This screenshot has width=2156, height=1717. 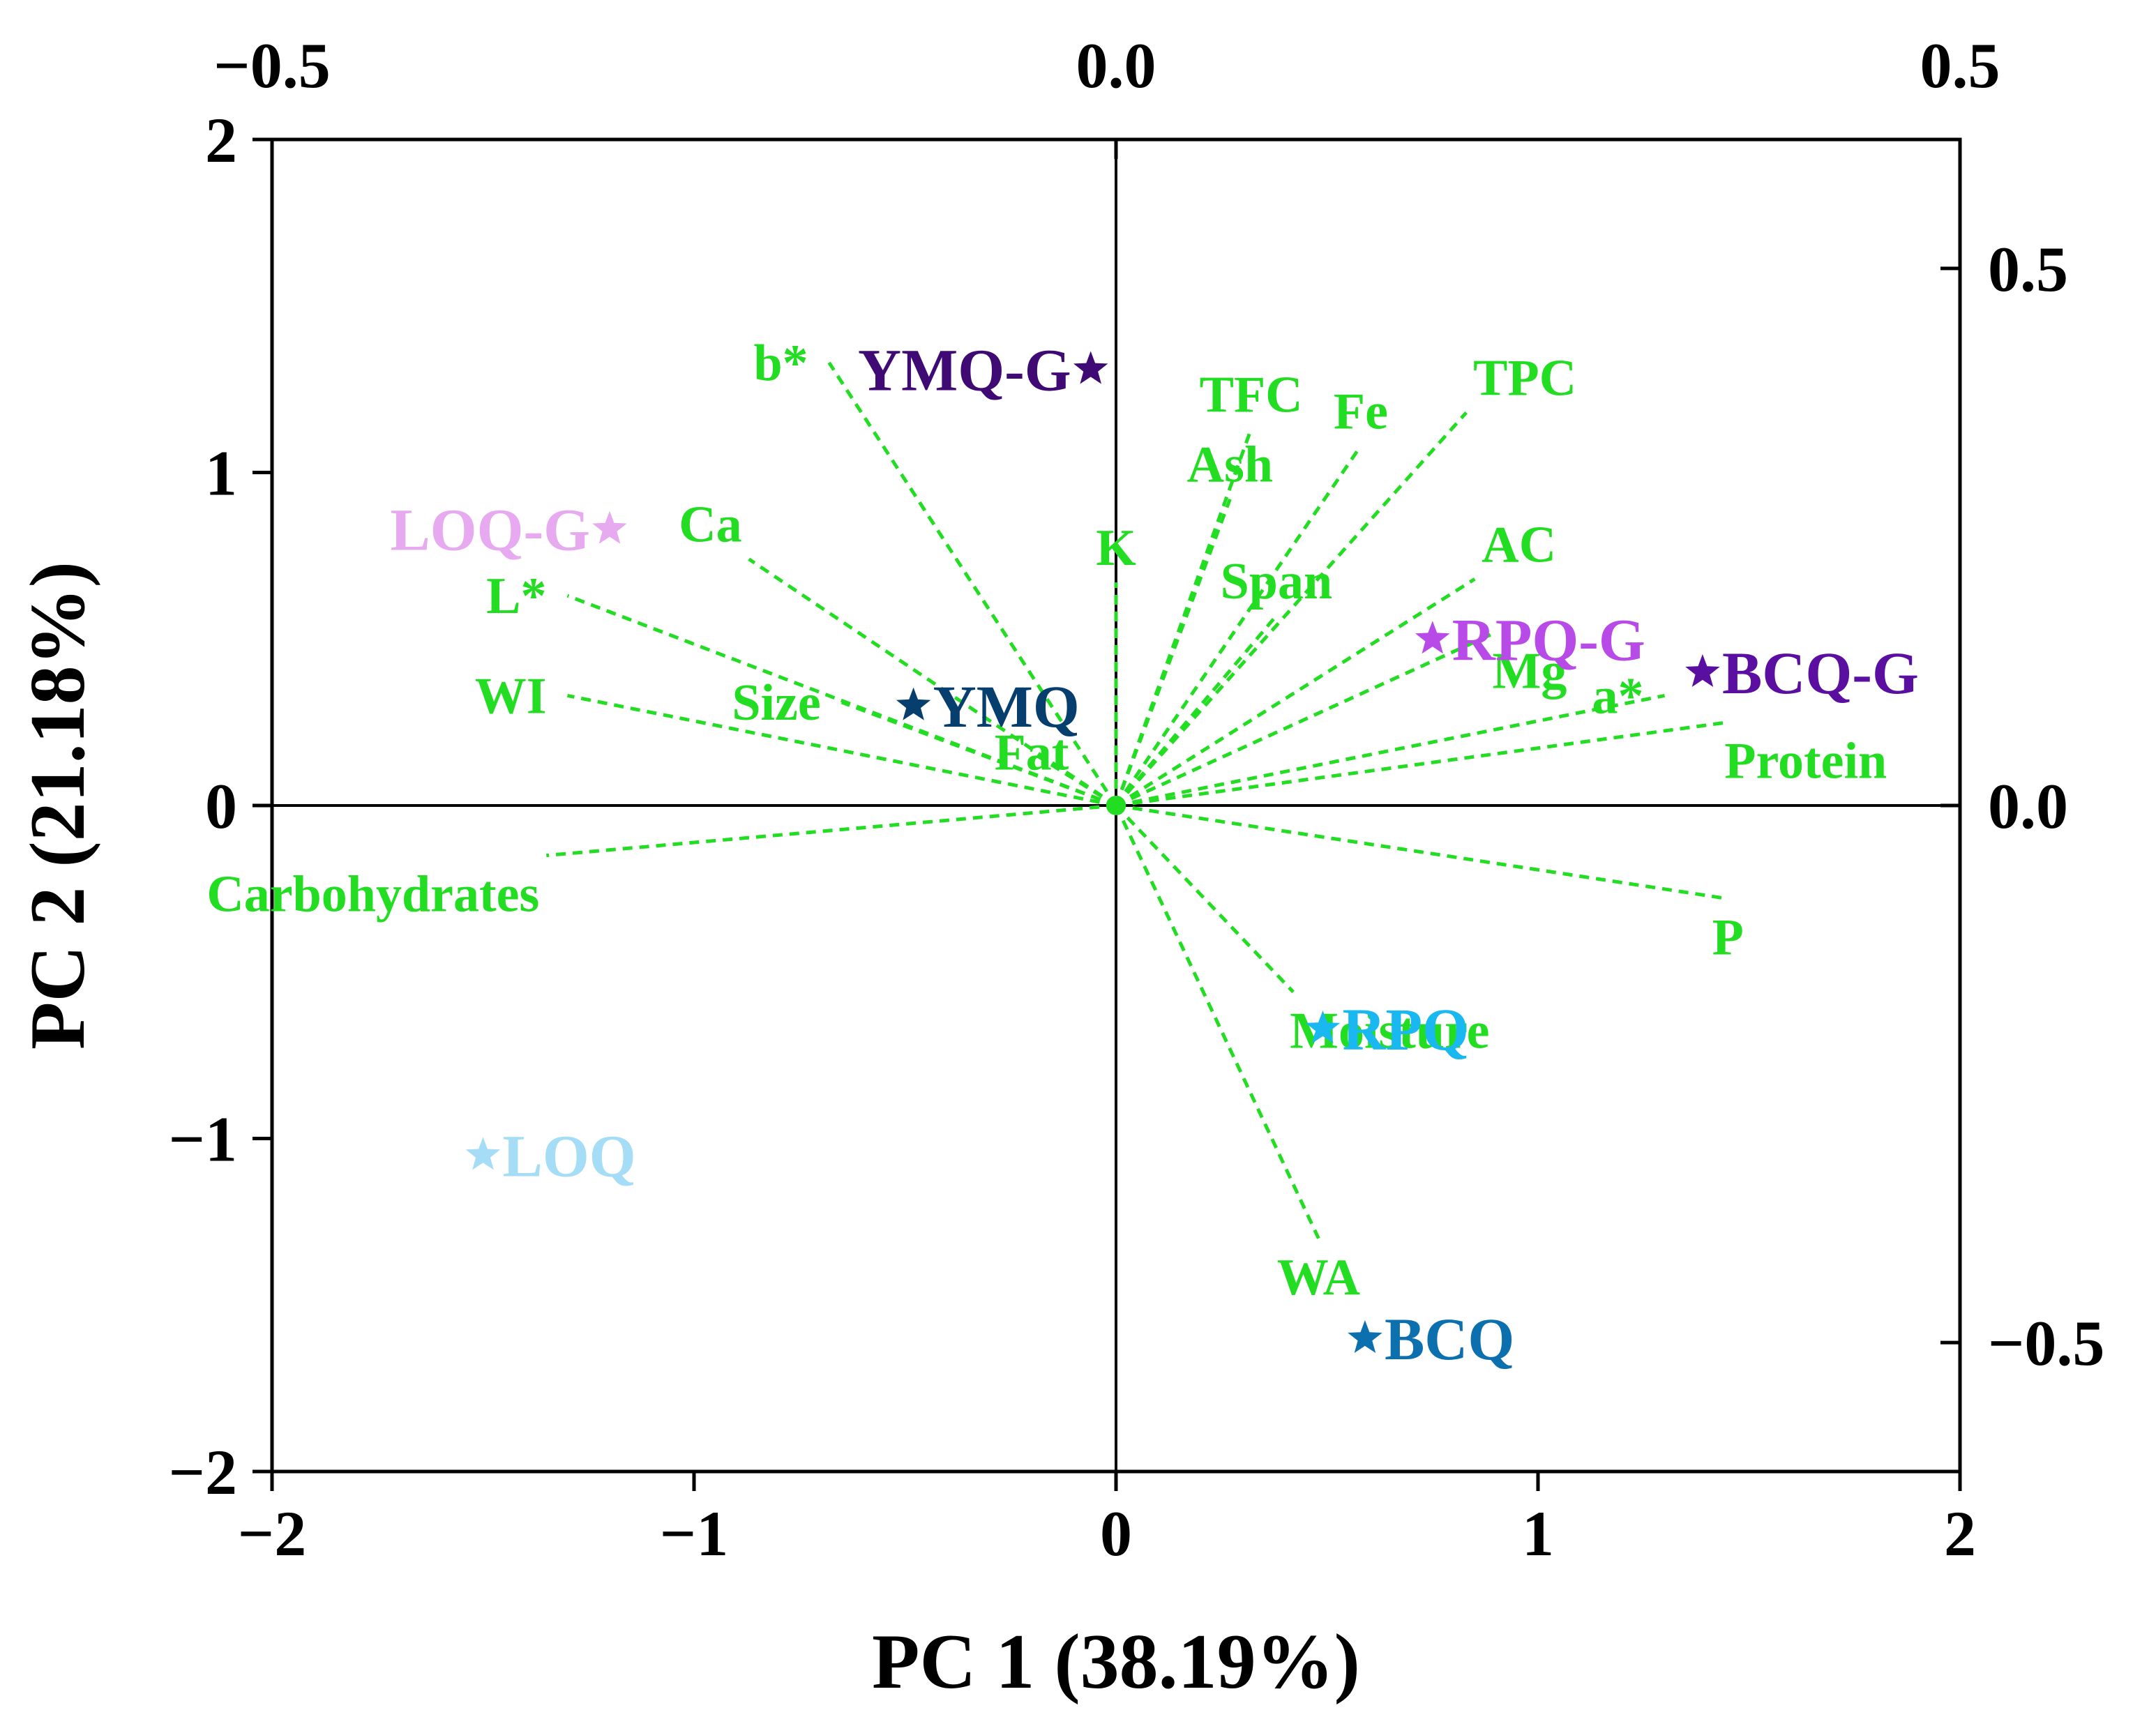 I want to click on score-label: RPQ, so click(x=1405, y=1030).